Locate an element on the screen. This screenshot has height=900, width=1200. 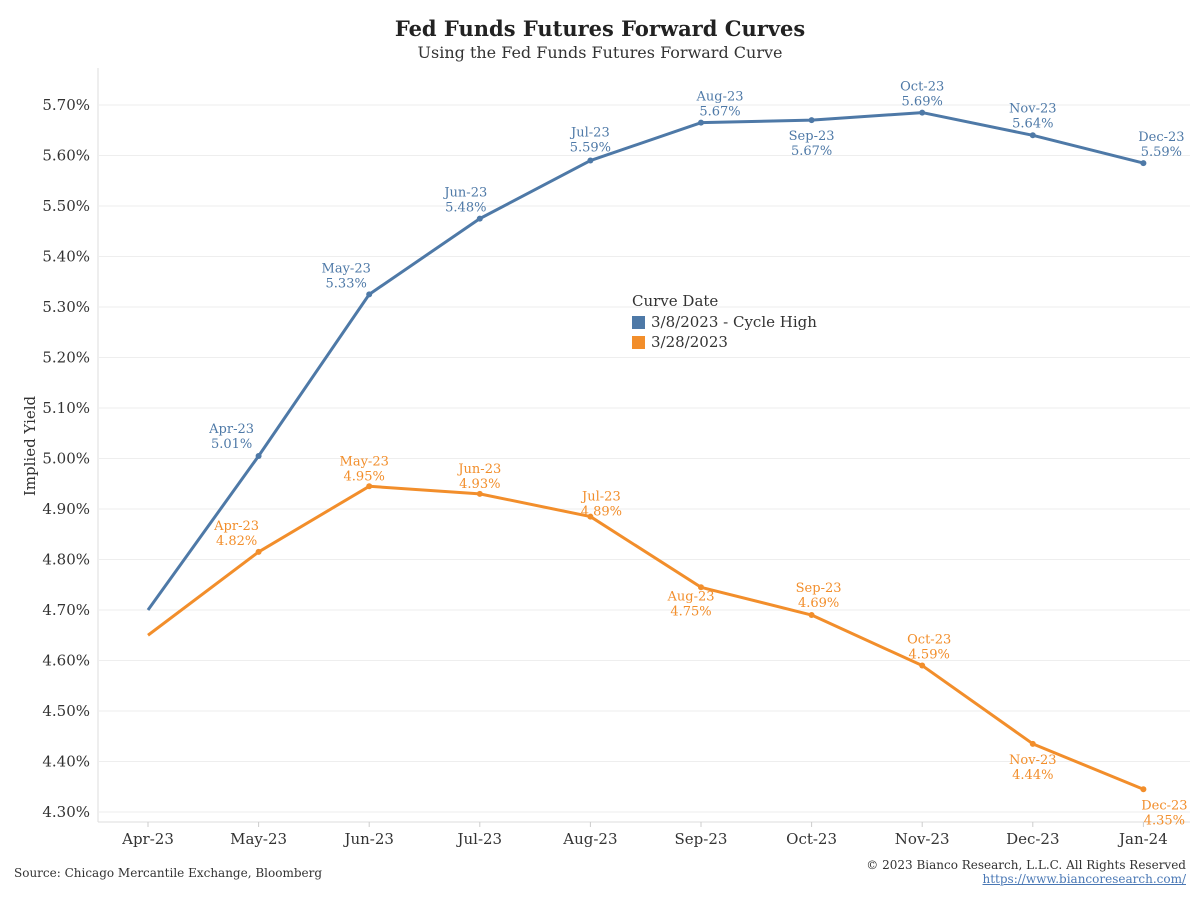
data-label-value: 4.89% is located at coordinates (601, 512).